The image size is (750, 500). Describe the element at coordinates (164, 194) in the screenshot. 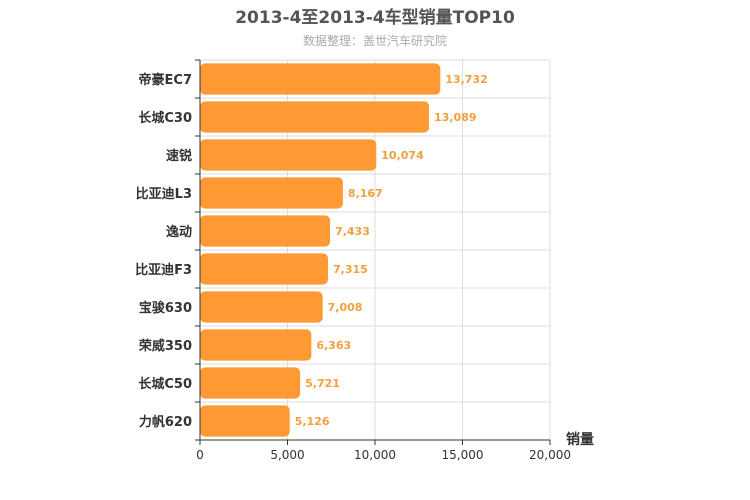

I see `category-label: 比亚迪L3` at that location.